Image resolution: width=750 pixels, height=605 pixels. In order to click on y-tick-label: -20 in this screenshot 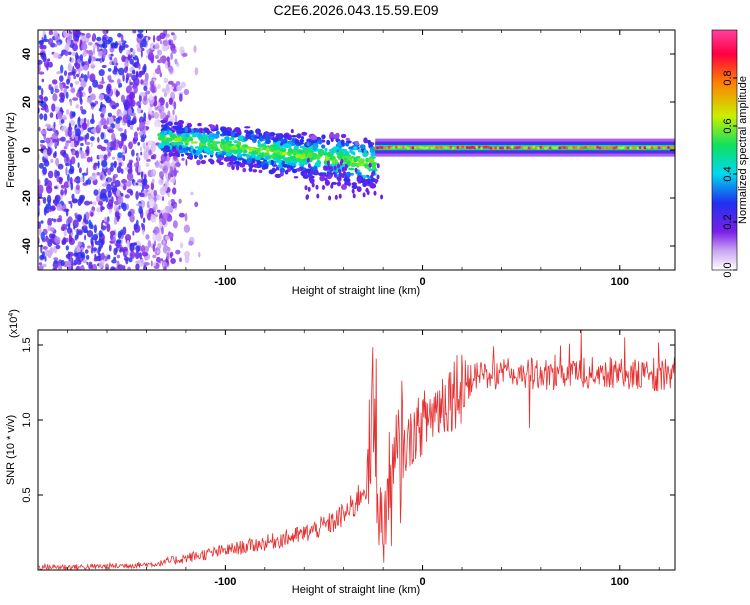, I will do `click(27, 198)`.